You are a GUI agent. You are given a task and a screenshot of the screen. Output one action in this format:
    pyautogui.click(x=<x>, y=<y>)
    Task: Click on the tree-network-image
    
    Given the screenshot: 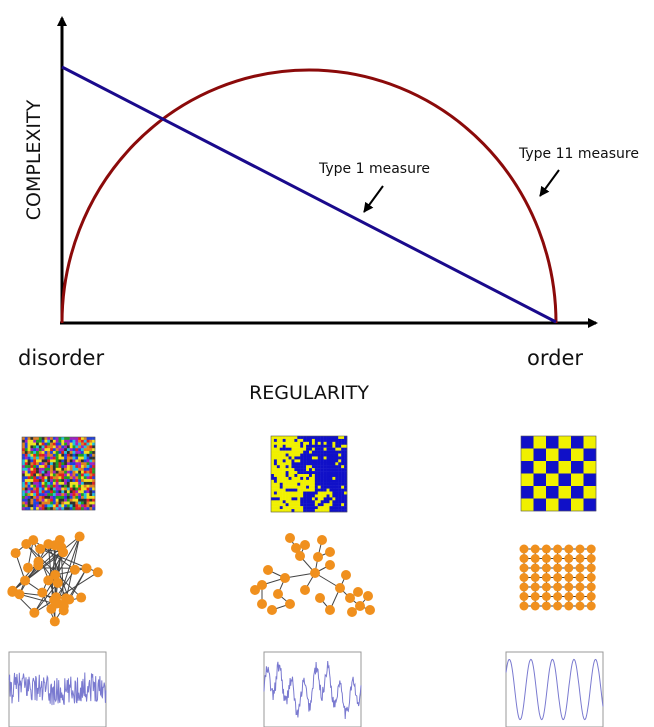 What is the action you would take?
    pyautogui.click(x=312, y=575)
    